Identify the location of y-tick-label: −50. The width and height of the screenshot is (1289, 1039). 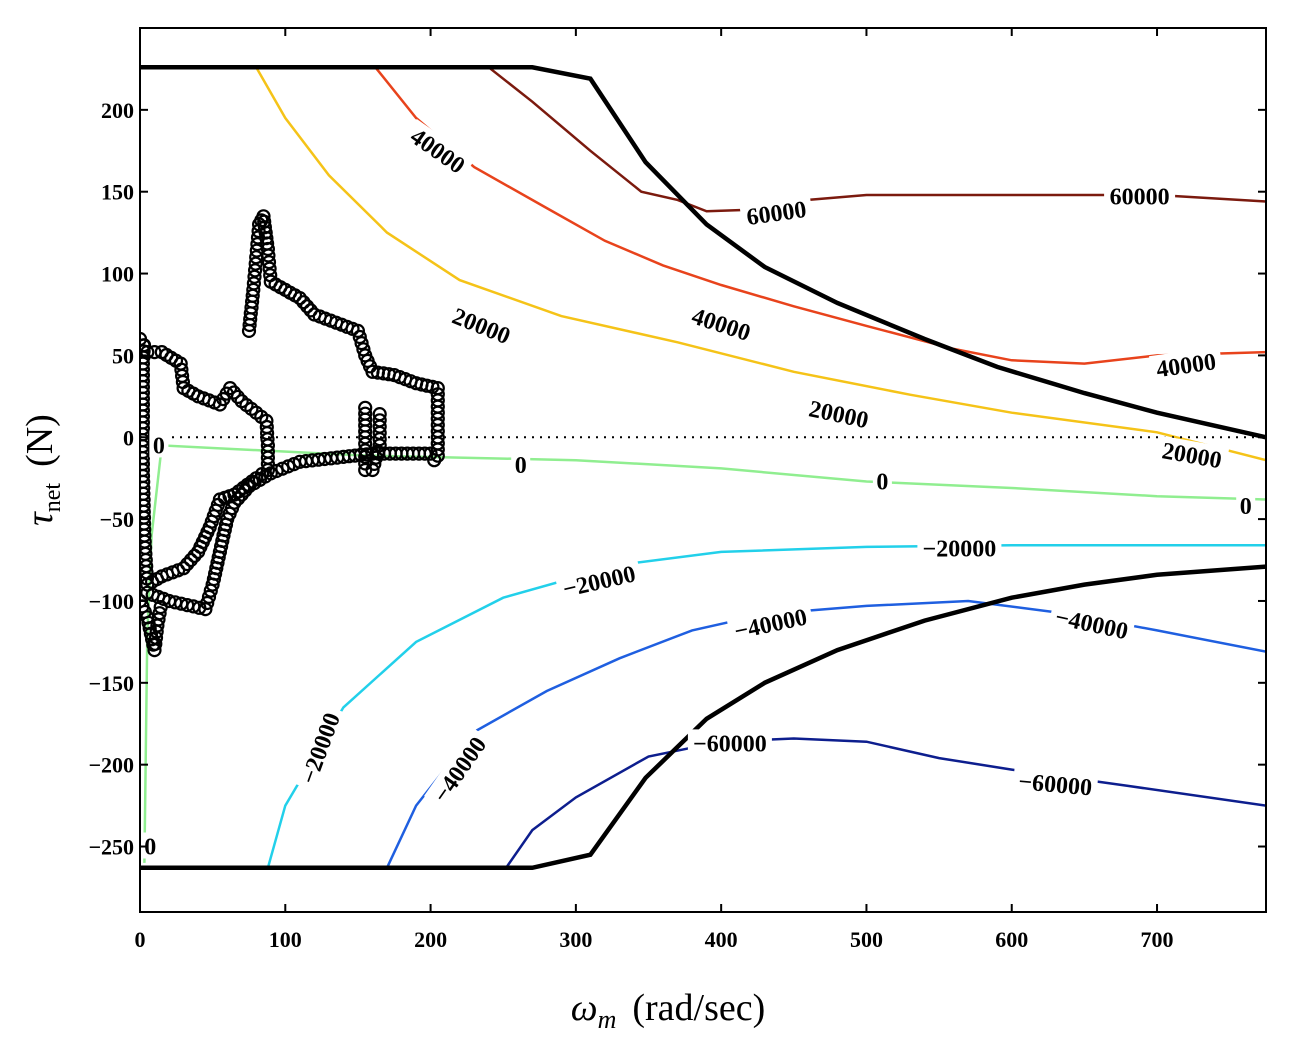
(116, 519).